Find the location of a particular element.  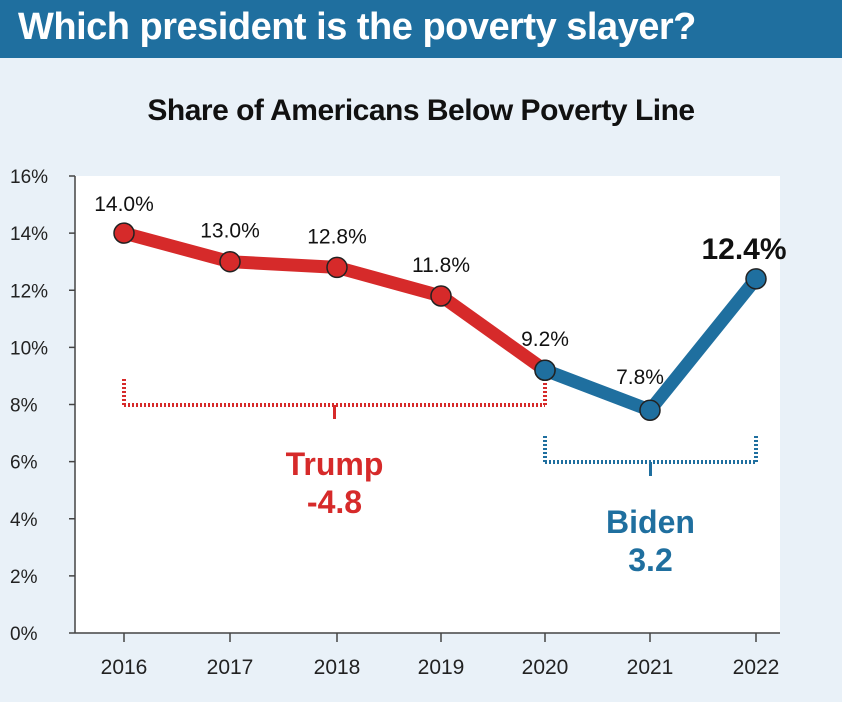

header-banner: Which president is the poverty slayer? is located at coordinates (421, 29).